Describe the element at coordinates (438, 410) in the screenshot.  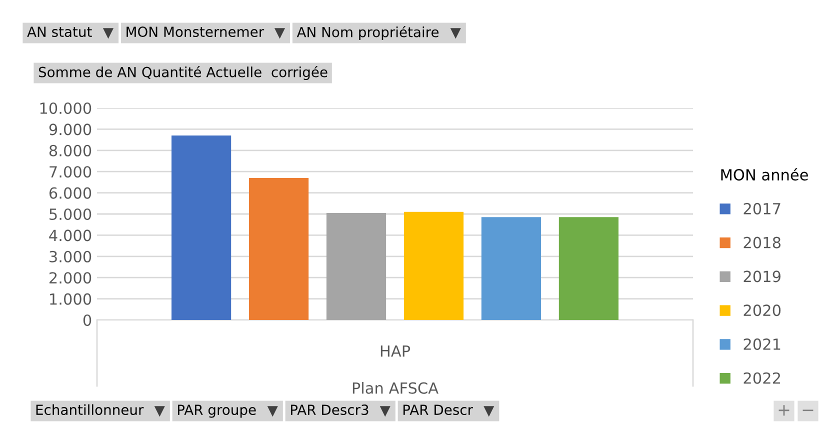
I see `text: PAR Descr` at that location.